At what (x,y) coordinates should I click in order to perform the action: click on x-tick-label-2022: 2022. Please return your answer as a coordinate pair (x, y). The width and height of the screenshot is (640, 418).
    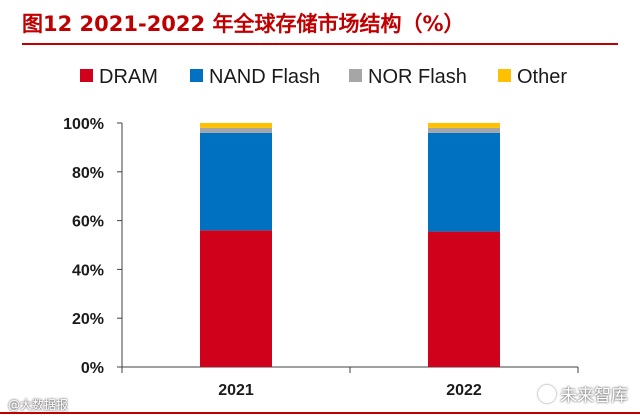
    Looking at the image, I should click on (464, 390).